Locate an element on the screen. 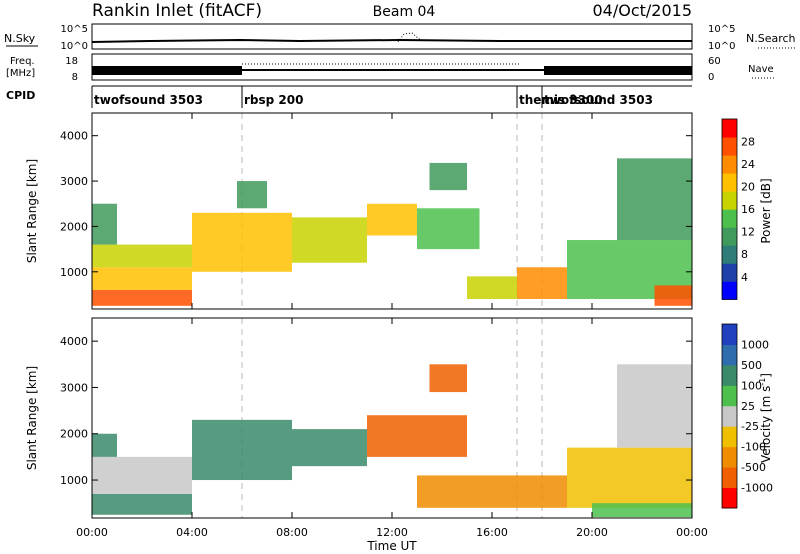 The image size is (800, 554). svg-text: Velocity [m s-1] is located at coordinates (765, 418).